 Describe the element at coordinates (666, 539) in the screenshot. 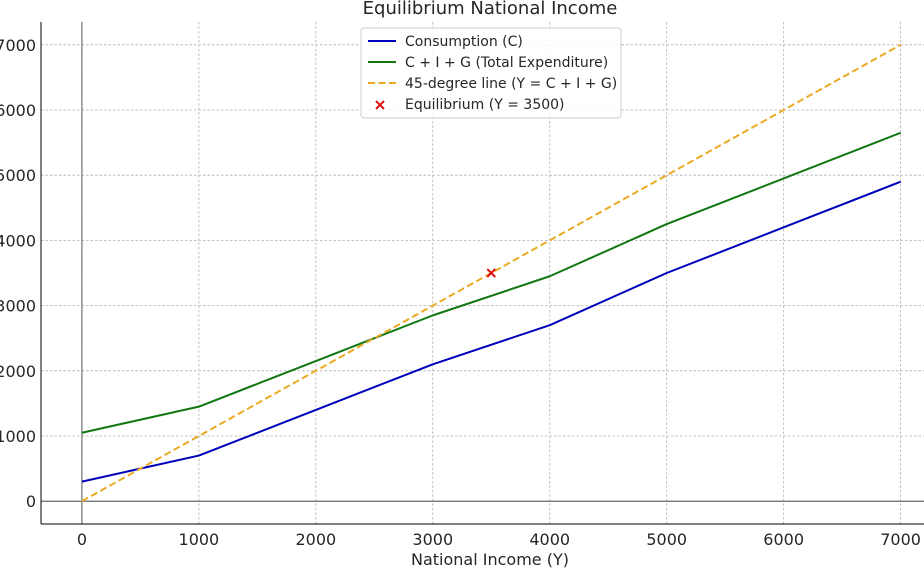

I see `x-tick-label-5: 5000` at that location.